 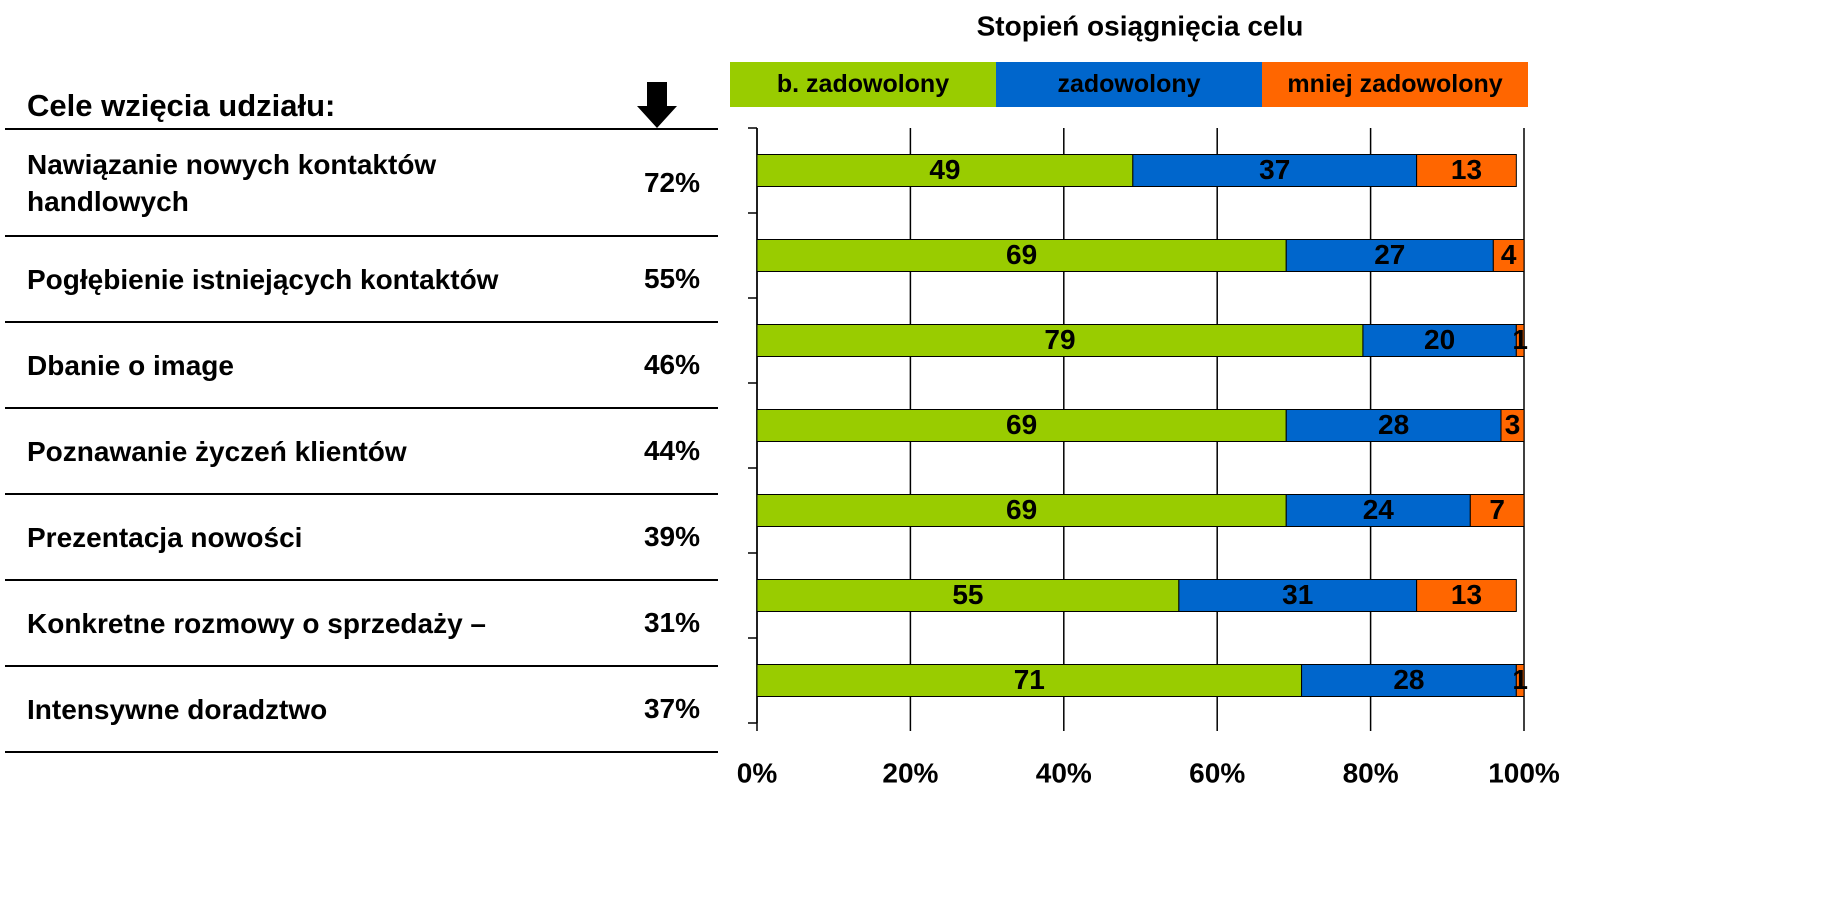 I want to click on x-tick-label: 60%, so click(x=1217, y=772).